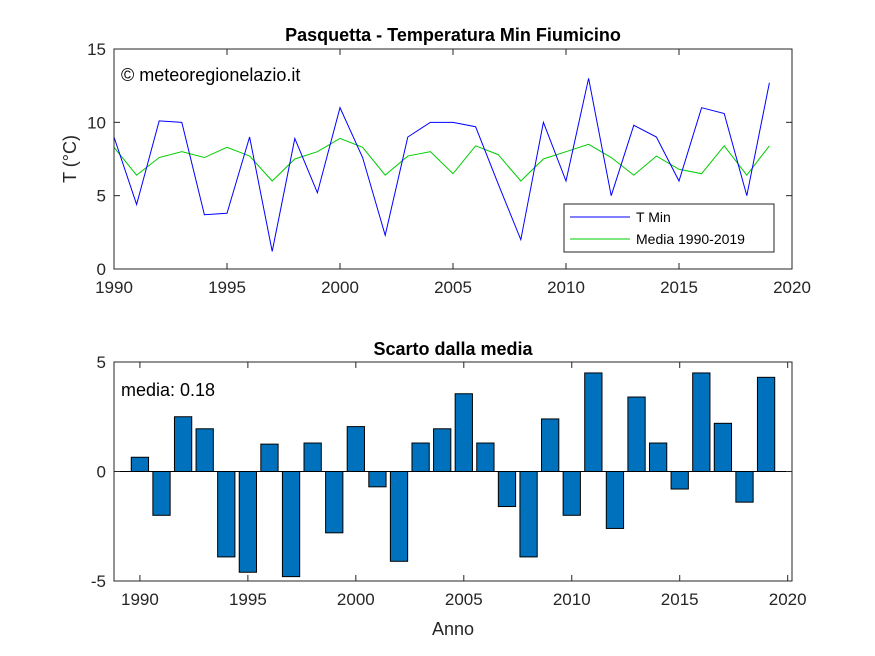  Describe the element at coordinates (291, 524) in the screenshot. I see `deviation-bar-1997` at that location.